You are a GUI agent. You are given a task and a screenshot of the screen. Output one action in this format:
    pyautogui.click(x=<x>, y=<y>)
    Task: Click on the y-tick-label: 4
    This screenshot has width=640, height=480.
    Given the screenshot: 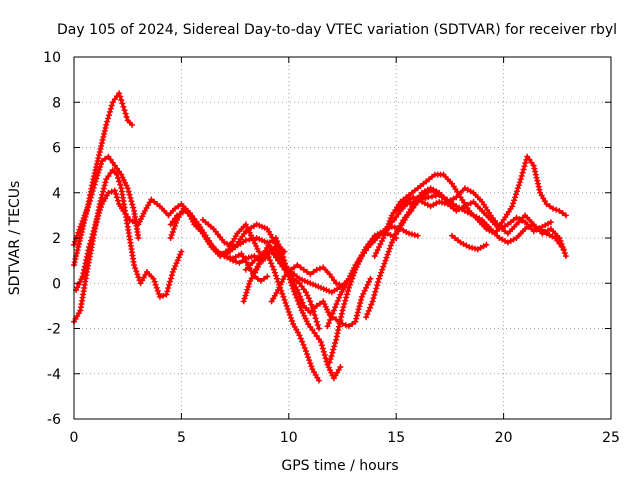 What is the action you would take?
    pyautogui.click(x=56, y=194)
    